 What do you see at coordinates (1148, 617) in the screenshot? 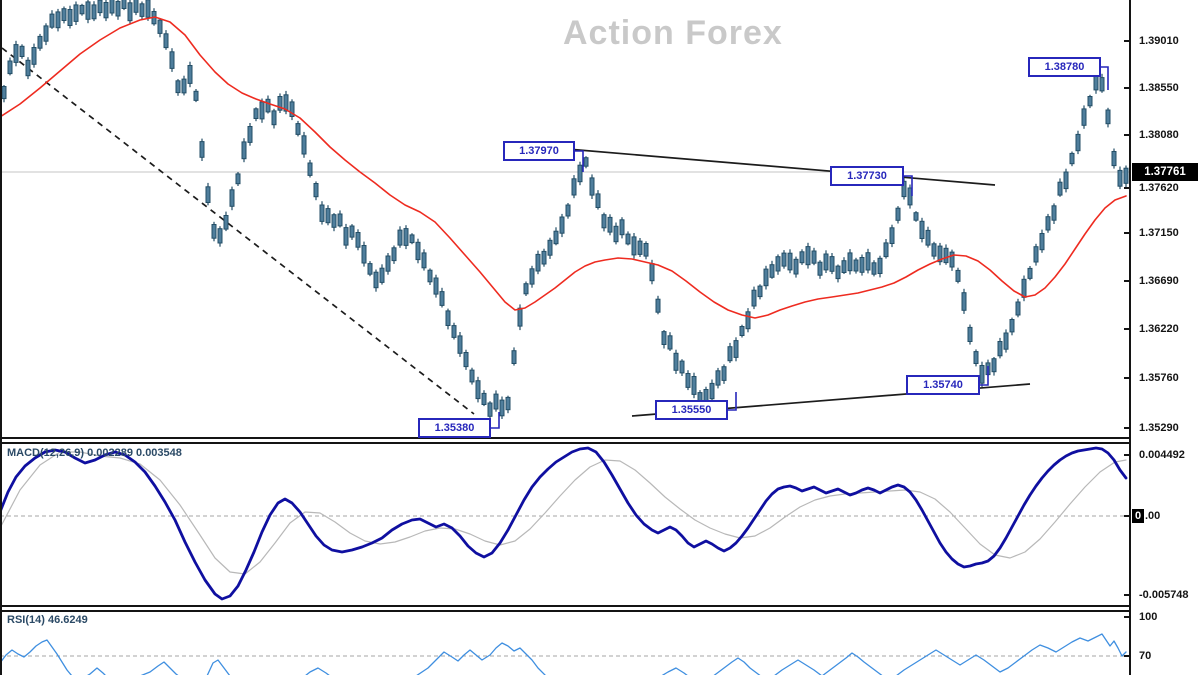
I see `axis-label: 100` at bounding box center [1148, 617].